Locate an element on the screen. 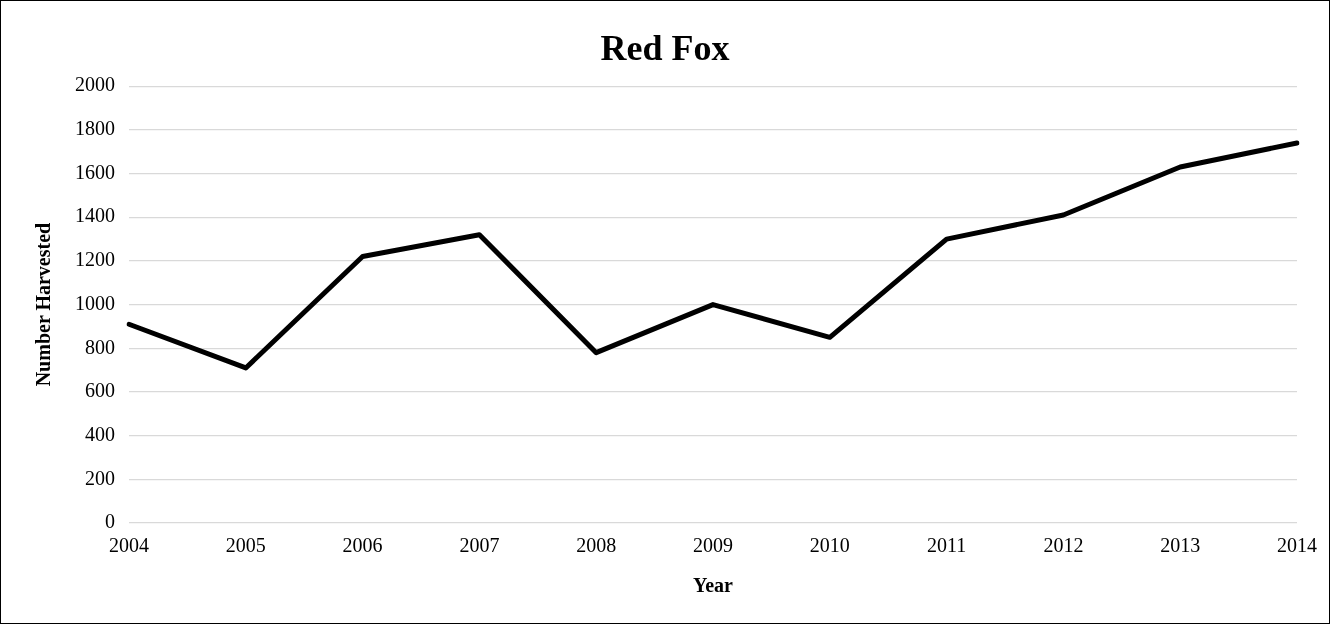 This screenshot has height=624, width=1330. x-tick-label: 2012 is located at coordinates (1063, 545).